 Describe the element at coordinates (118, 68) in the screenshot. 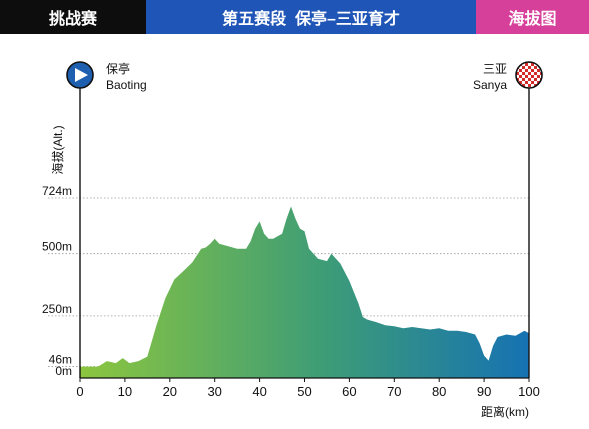

I see `start-name-cn: 保亭` at that location.